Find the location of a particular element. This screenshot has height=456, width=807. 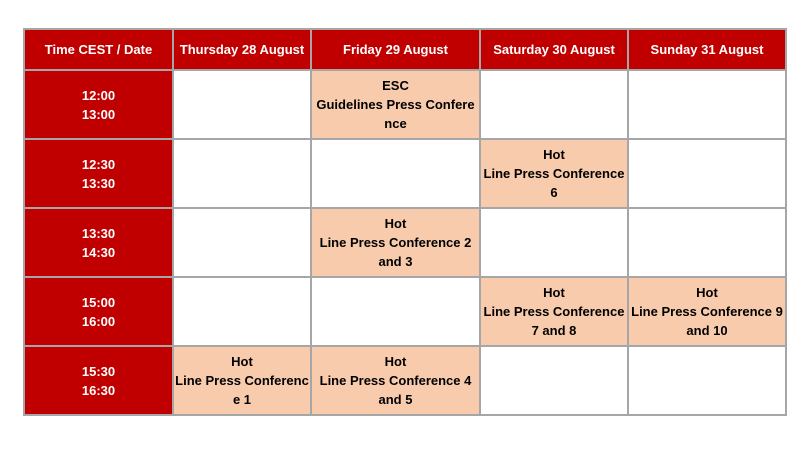

event-text: Guidelines Press Confere is located at coordinates (395, 104).